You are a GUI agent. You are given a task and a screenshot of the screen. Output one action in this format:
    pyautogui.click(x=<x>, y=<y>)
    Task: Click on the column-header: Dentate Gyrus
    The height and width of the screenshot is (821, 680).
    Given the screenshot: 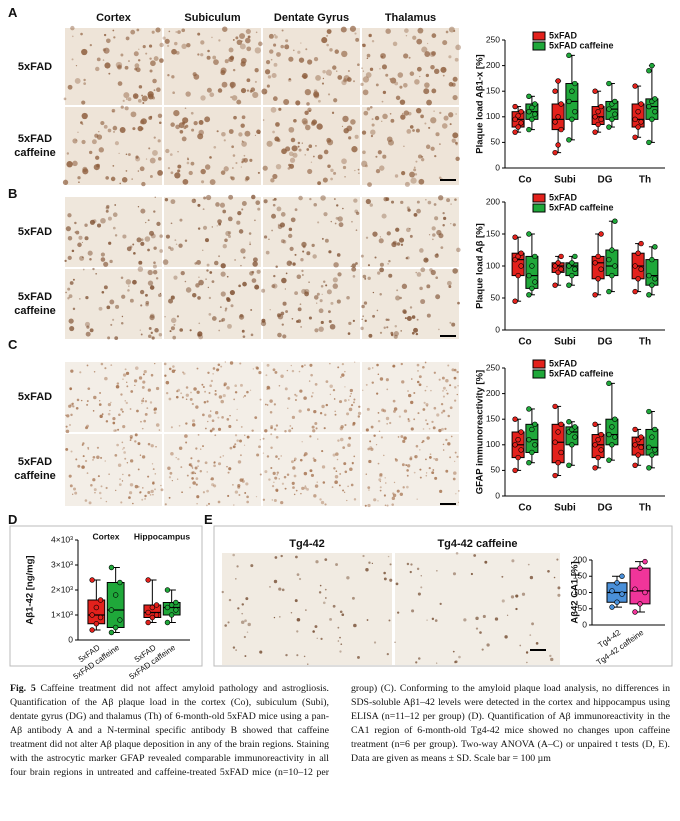 What is the action you would take?
    pyautogui.click(x=311, y=18)
    